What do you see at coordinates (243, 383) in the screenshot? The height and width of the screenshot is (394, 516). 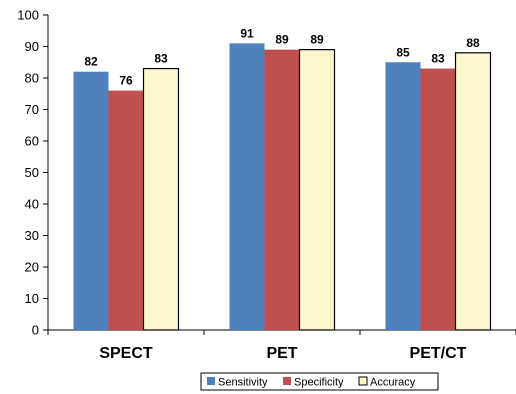 I see `legend-label-sensitivity: Sensitivity` at bounding box center [243, 383].